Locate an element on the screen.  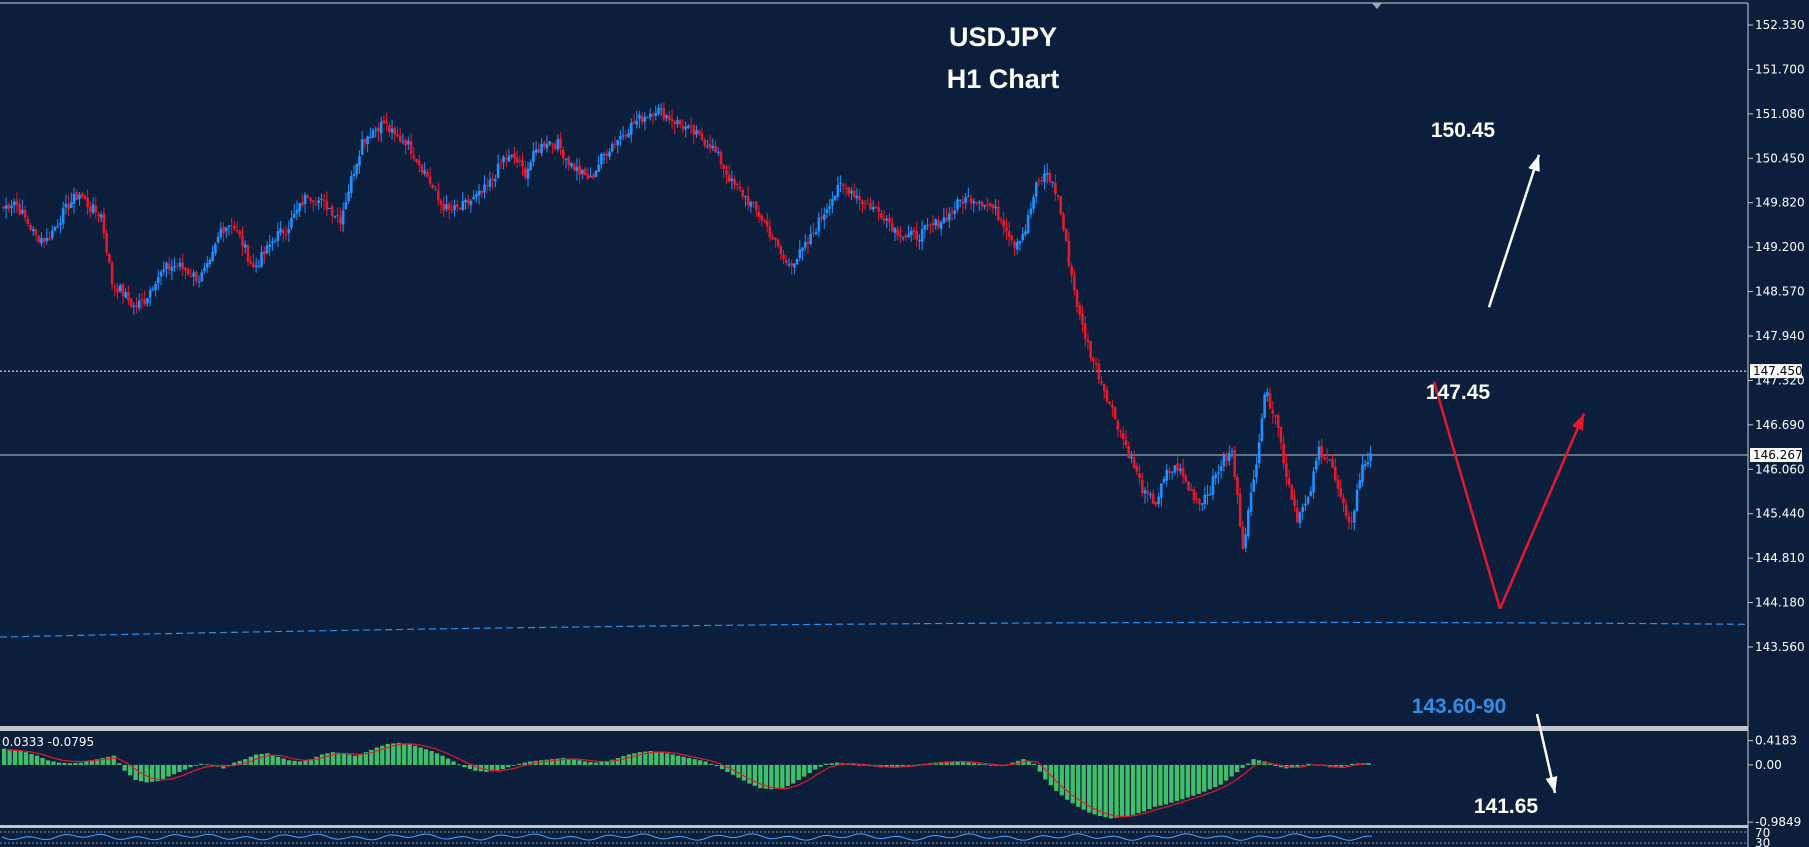
rsi-panel-separator is located at coordinates (874, 826).